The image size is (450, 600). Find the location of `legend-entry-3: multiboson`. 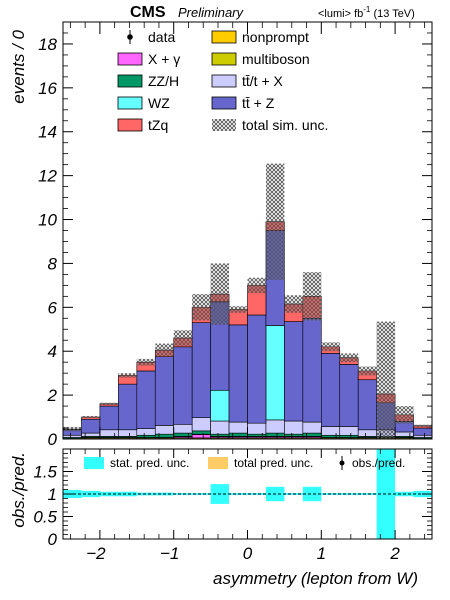

legend-entry-3: multiboson is located at coordinates (260, 59).